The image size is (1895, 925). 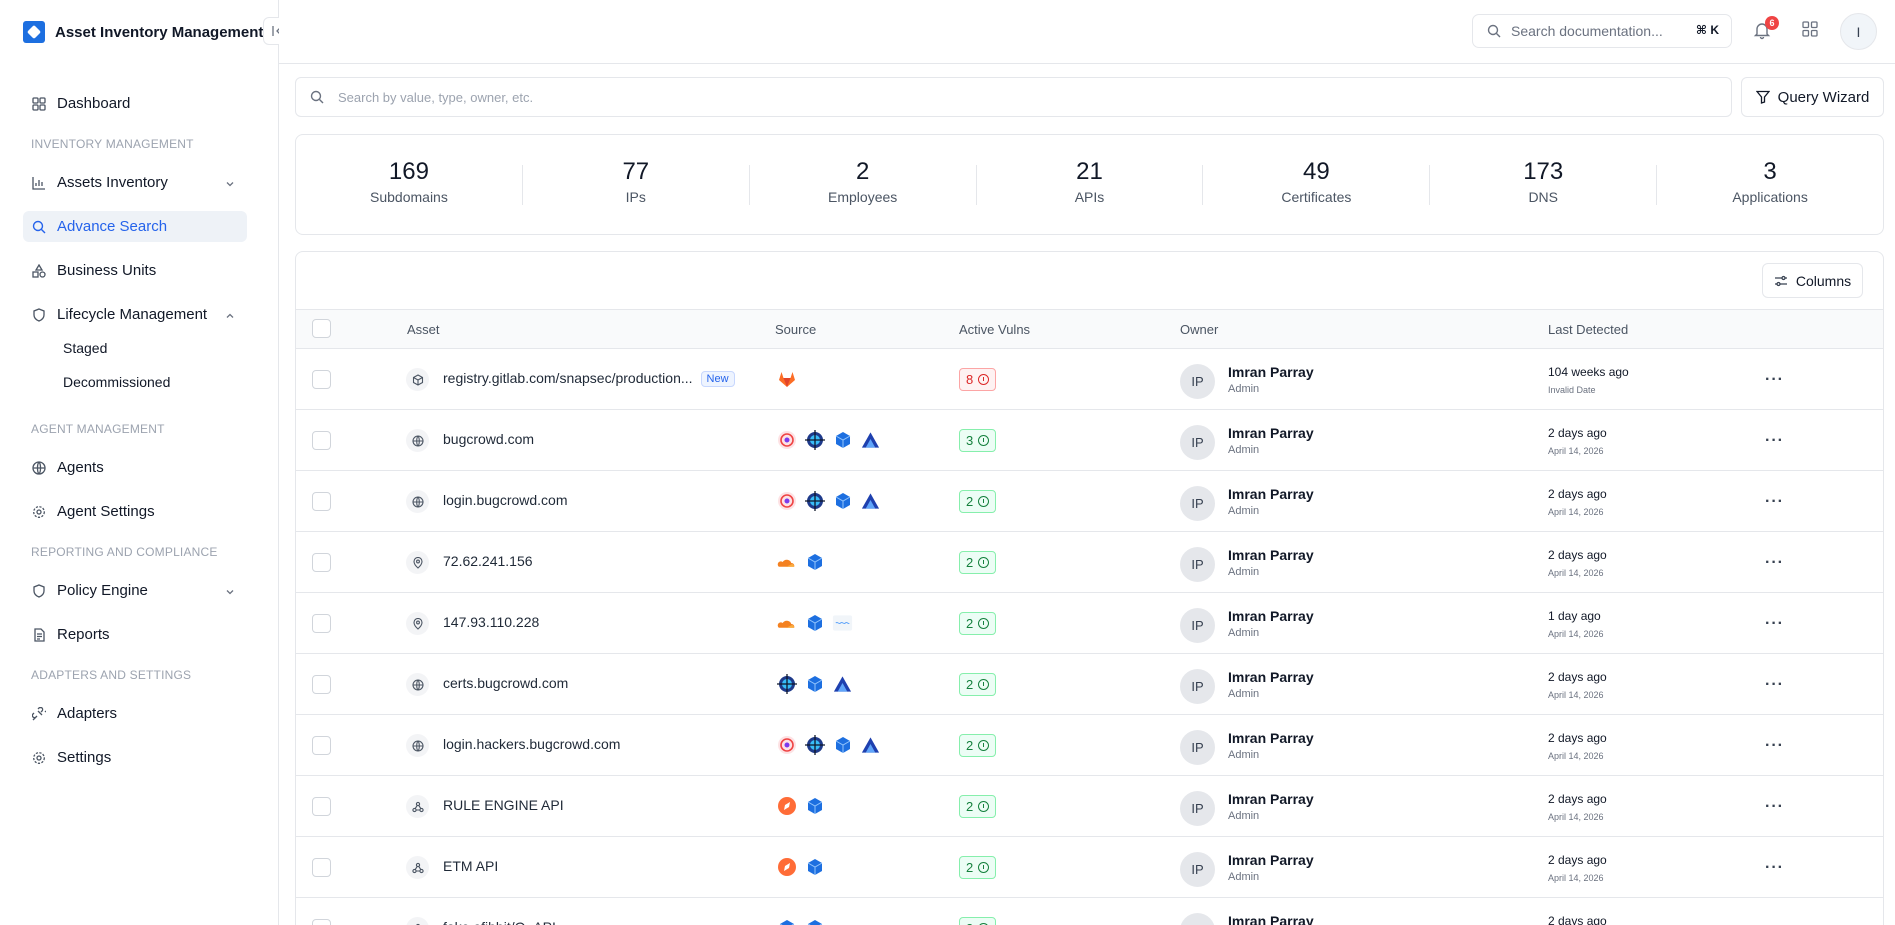 I want to click on sidebar-item-advance-search: Advance Search, so click(x=135, y=226).